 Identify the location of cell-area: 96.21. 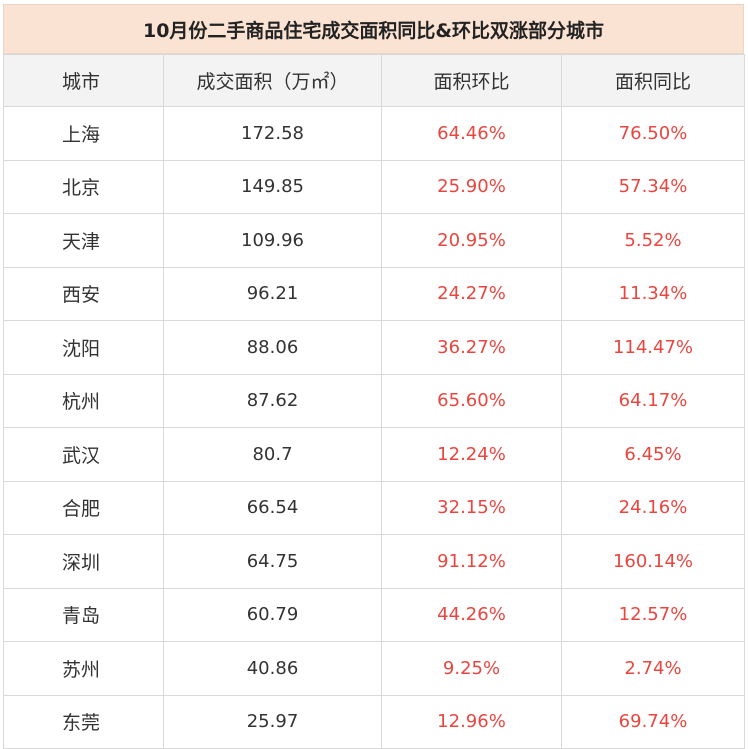
(272, 293).